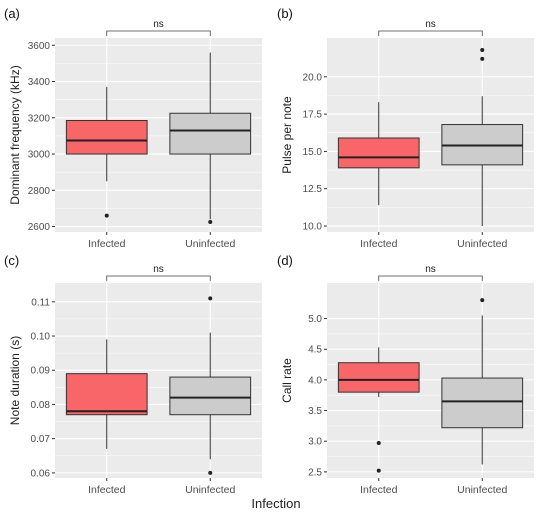  I want to click on y-tick-label: 0.06, so click(41, 473).